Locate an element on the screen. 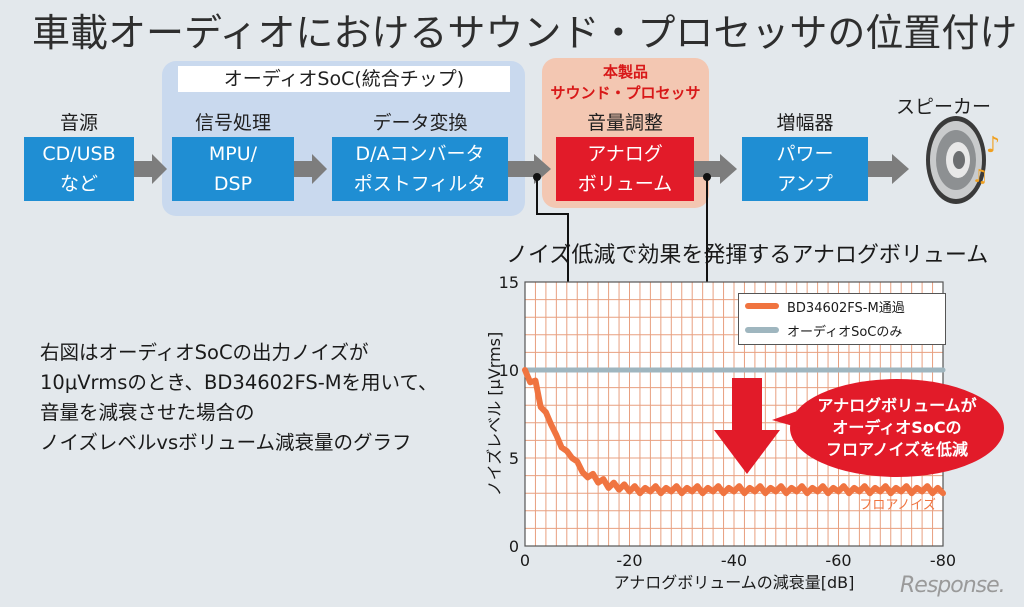 The image size is (1024, 607). x-tick-label: -20 is located at coordinates (629, 560).